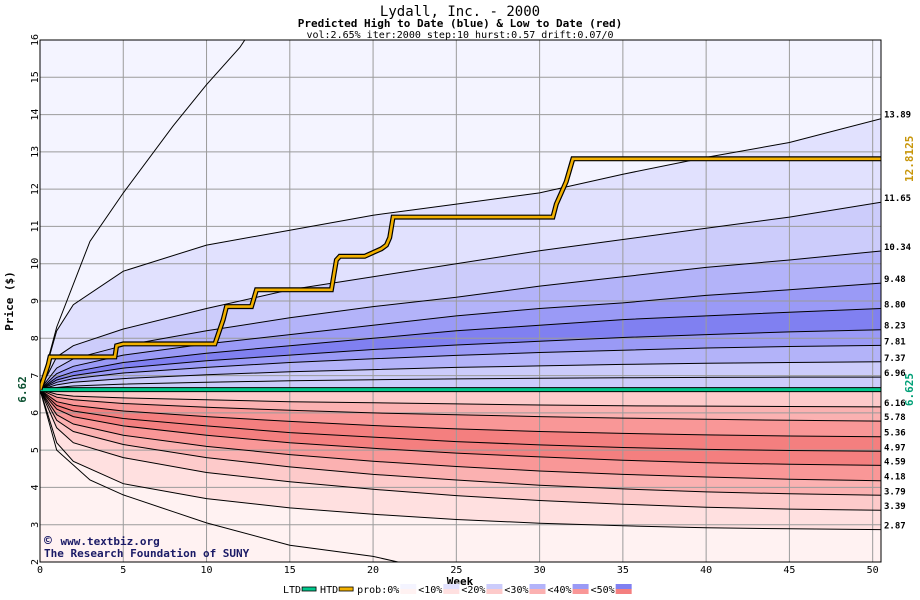 The height and width of the screenshot is (600, 920). I want to click on legend-item: LTD, so click(300, 590).